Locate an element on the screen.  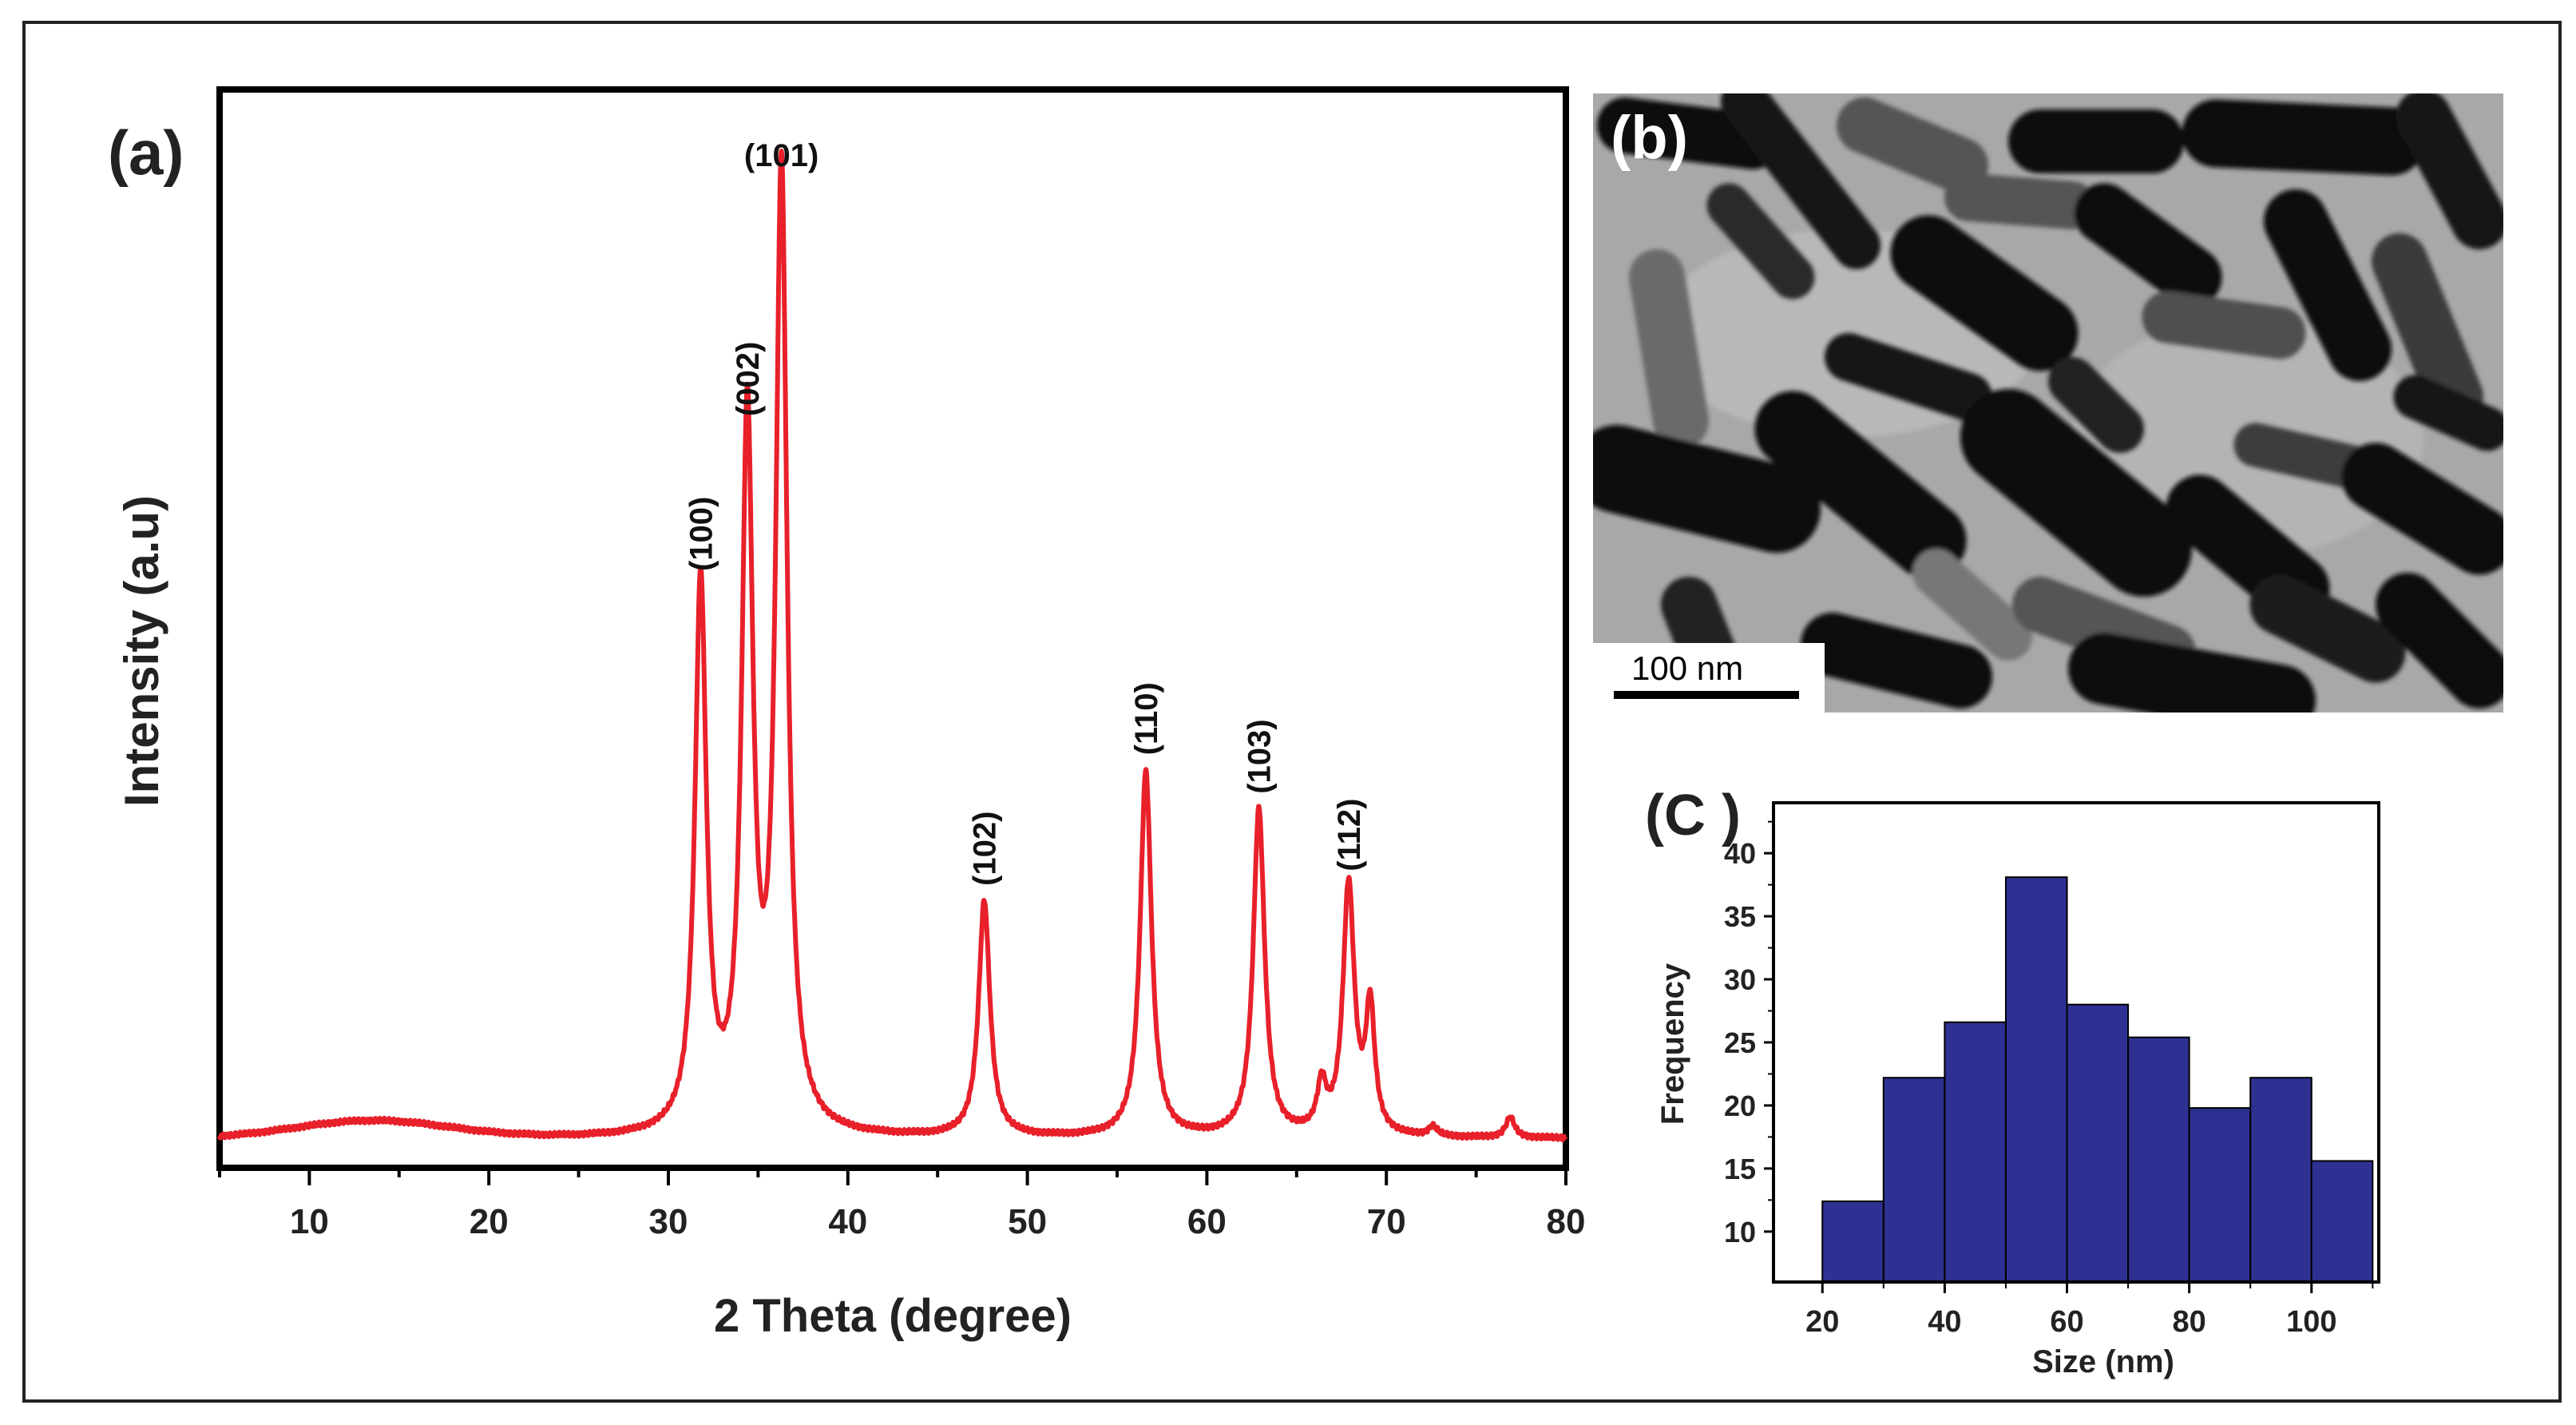
xrd-x-tick-label: 70 is located at coordinates (1386, 1221).